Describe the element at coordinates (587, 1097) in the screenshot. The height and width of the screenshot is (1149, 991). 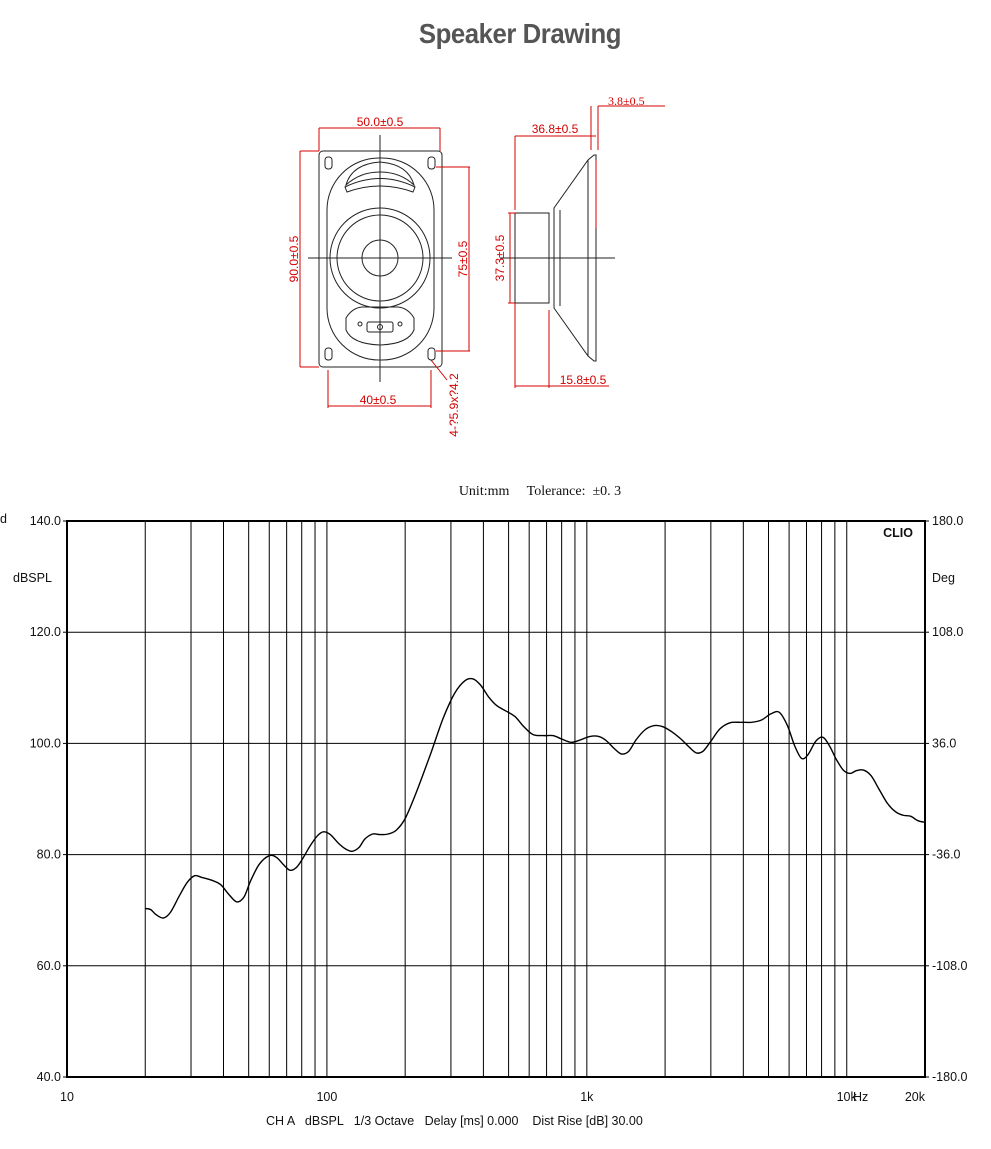
I see `x-tick-label: 1k` at that location.